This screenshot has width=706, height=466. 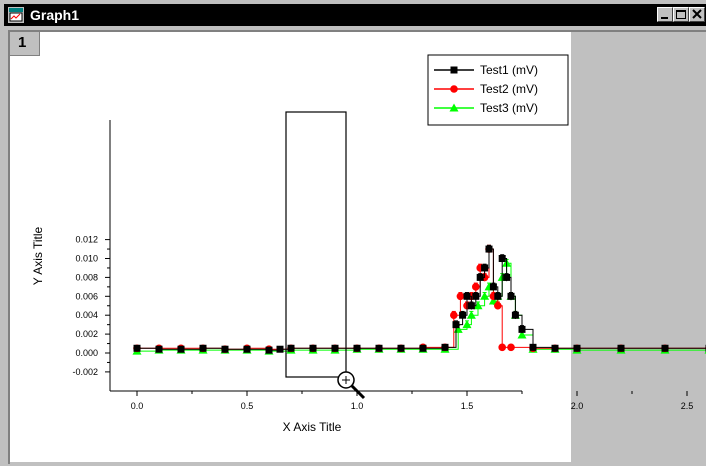 What do you see at coordinates (55, 15) in the screenshot?
I see `window-title: Graph1` at bounding box center [55, 15].